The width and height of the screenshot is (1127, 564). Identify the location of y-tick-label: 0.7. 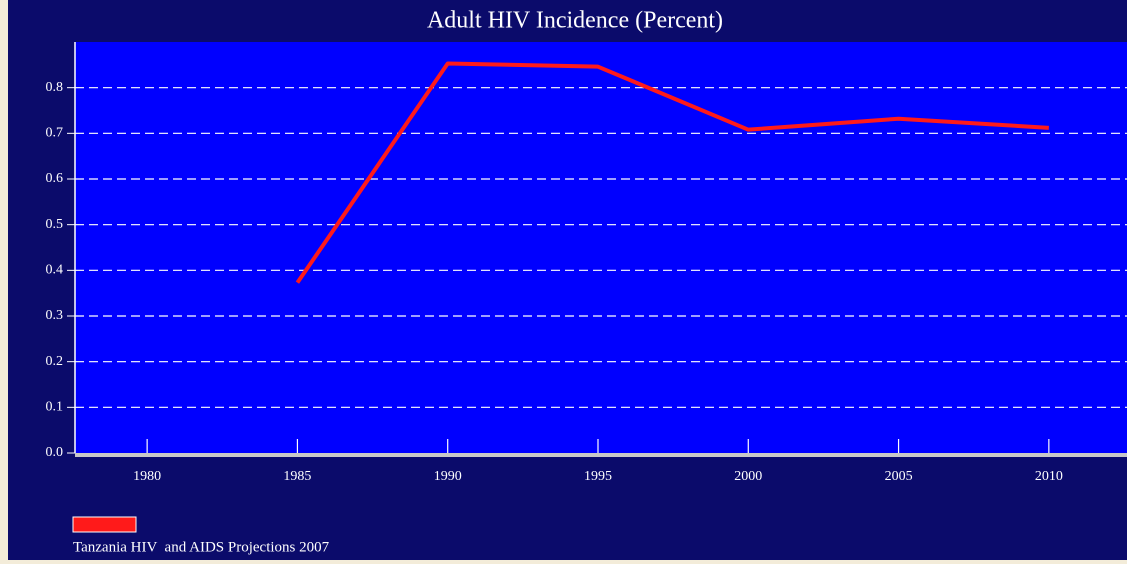
(55, 133).